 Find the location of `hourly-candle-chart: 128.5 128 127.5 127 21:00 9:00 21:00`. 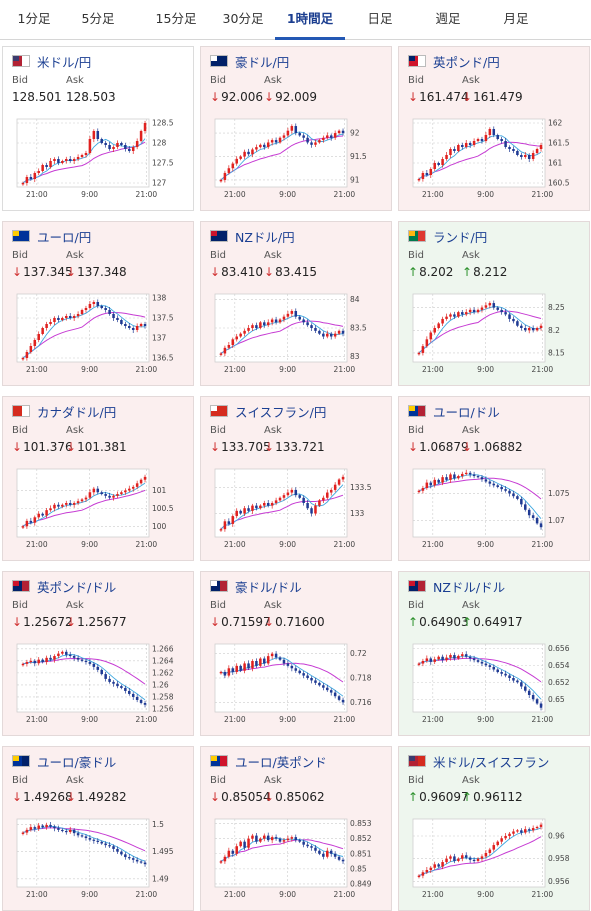

hourly-candle-chart: 128.5 128 127.5 127 21:00 9:00 21:00 is located at coordinates (100, 160).